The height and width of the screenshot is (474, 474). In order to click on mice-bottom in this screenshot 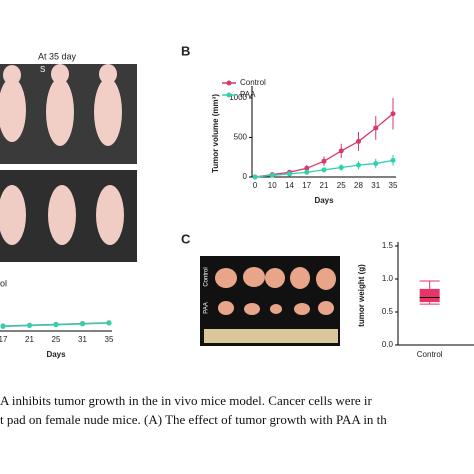, I will do `click(62, 215)`.